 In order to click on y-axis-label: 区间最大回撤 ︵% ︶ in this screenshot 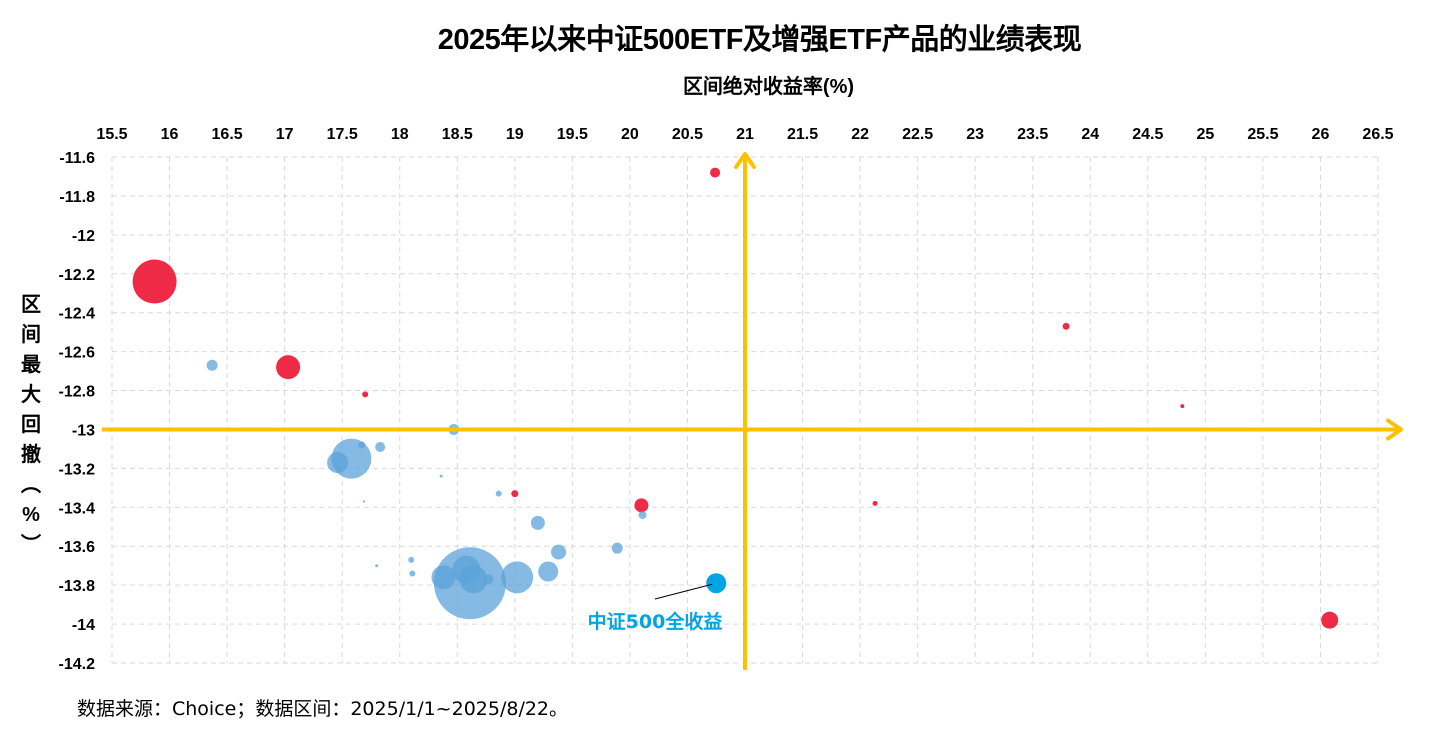, I will do `click(31, 425)`.